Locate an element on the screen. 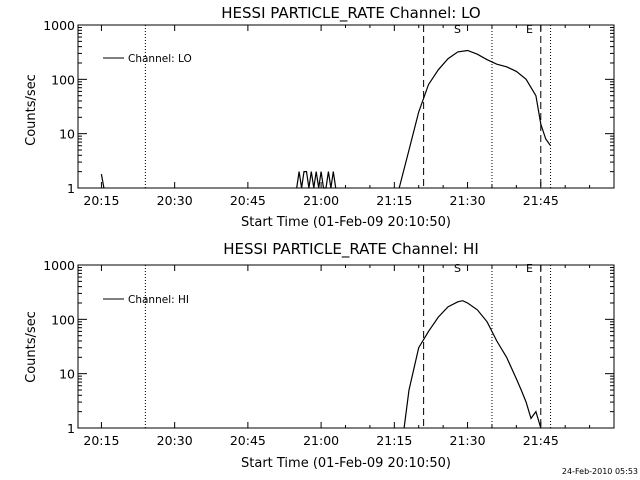  legend-label: Channel: HI is located at coordinates (158, 300).